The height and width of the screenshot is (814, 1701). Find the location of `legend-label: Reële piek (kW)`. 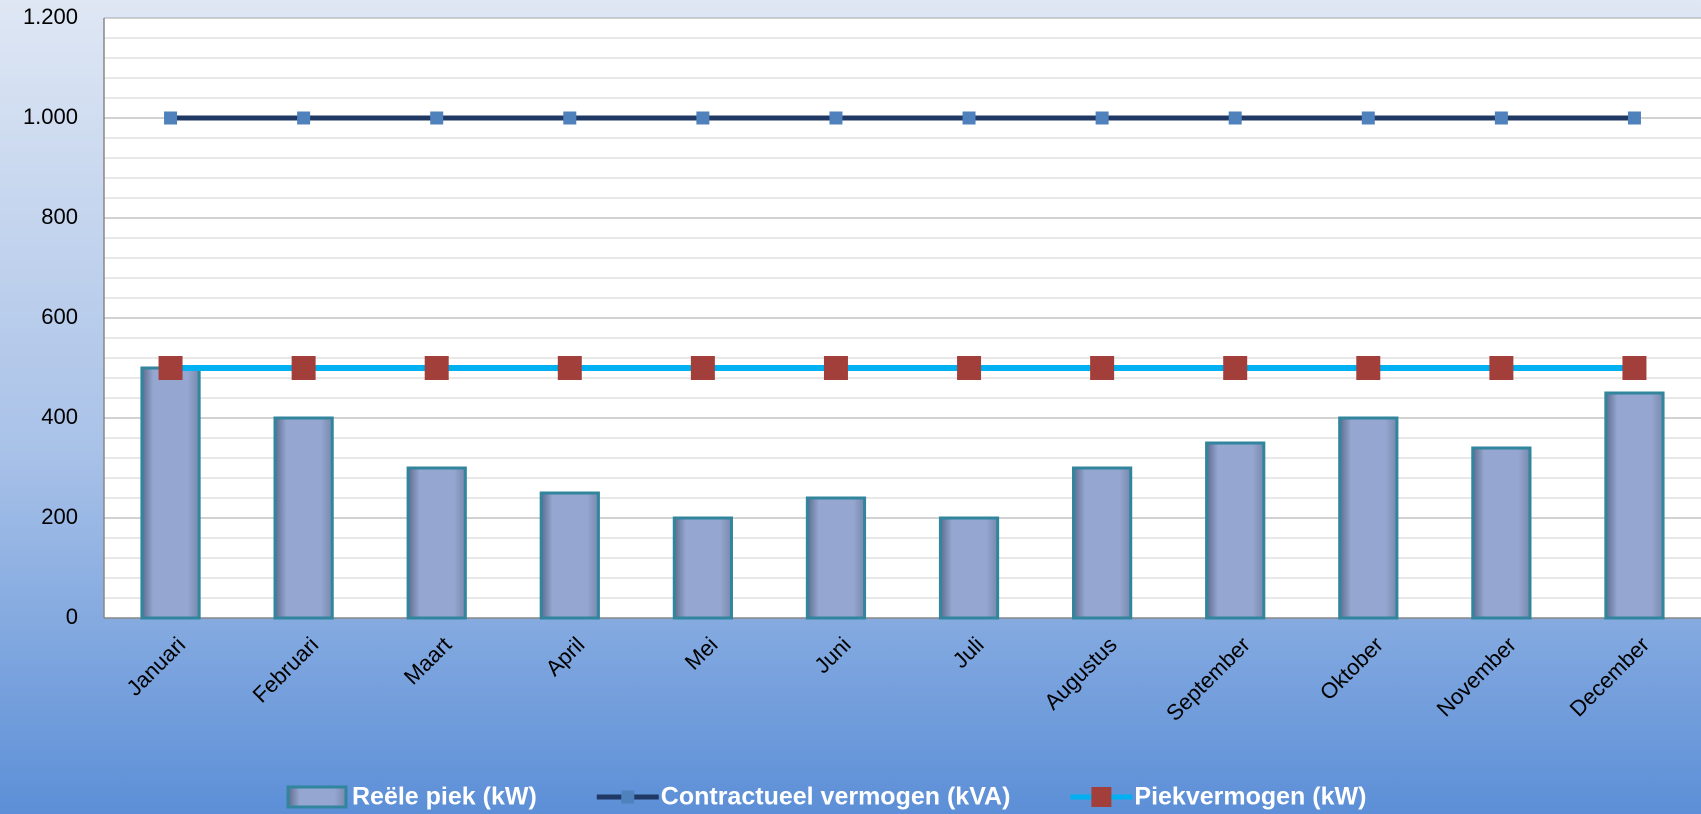

legend-label: Reële piek (kW) is located at coordinates (444, 797).